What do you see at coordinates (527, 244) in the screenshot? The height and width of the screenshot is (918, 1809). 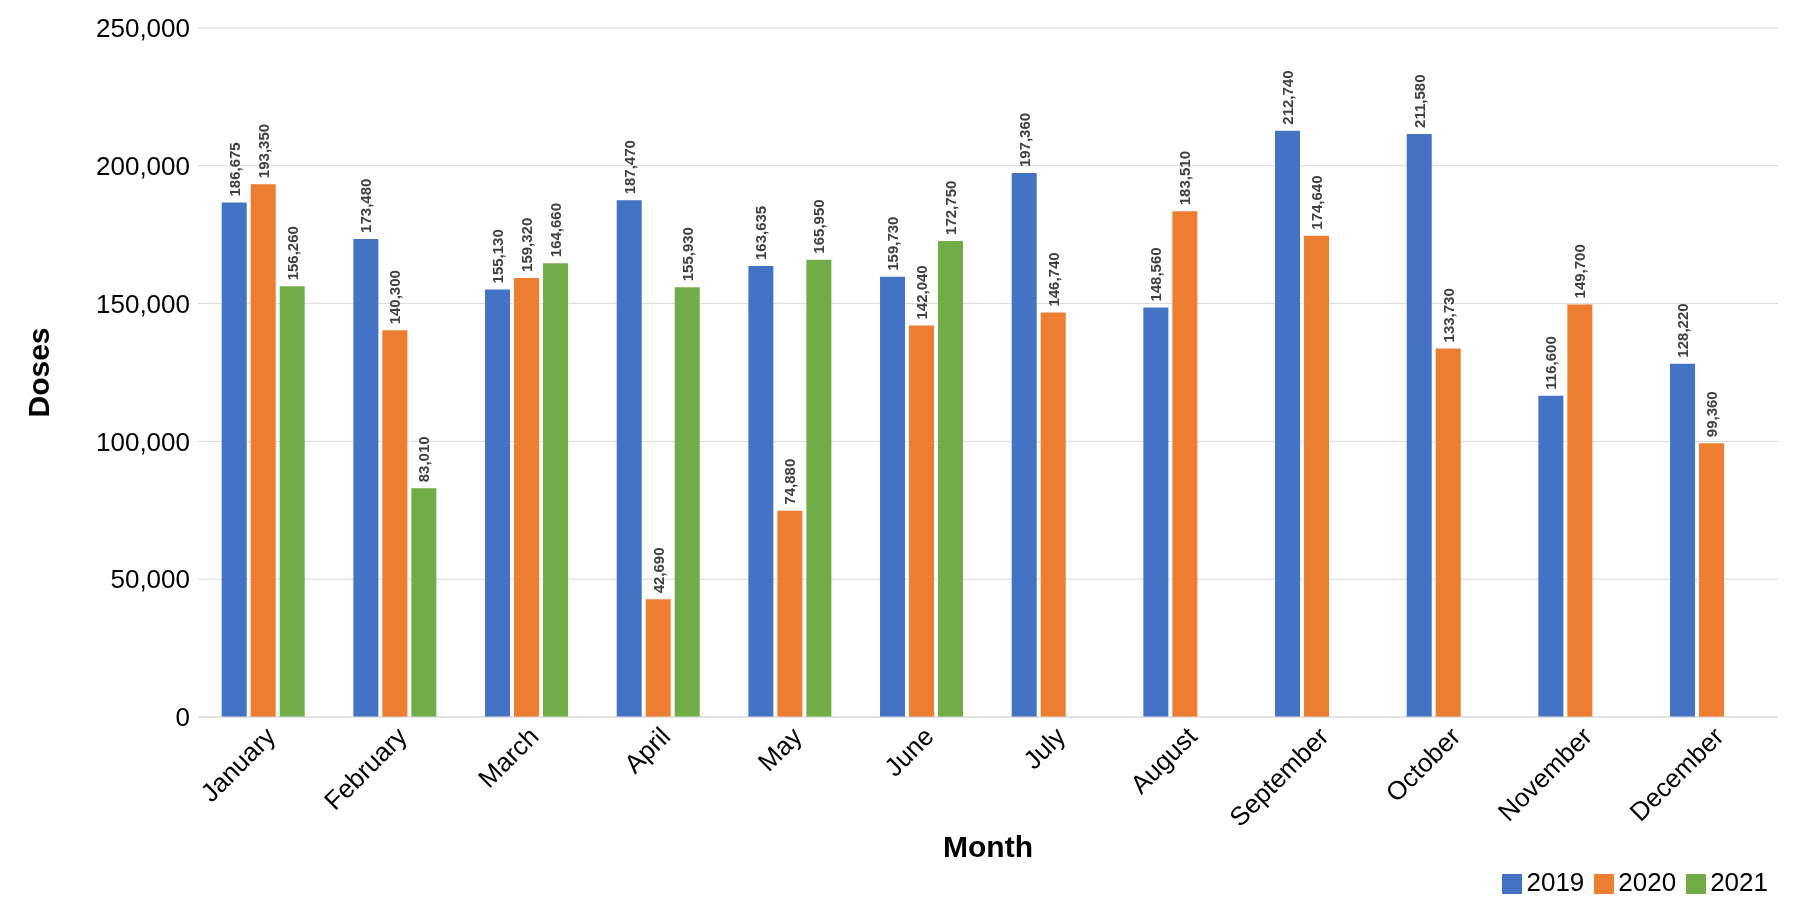 I see `data-label: 159,320` at bounding box center [527, 244].